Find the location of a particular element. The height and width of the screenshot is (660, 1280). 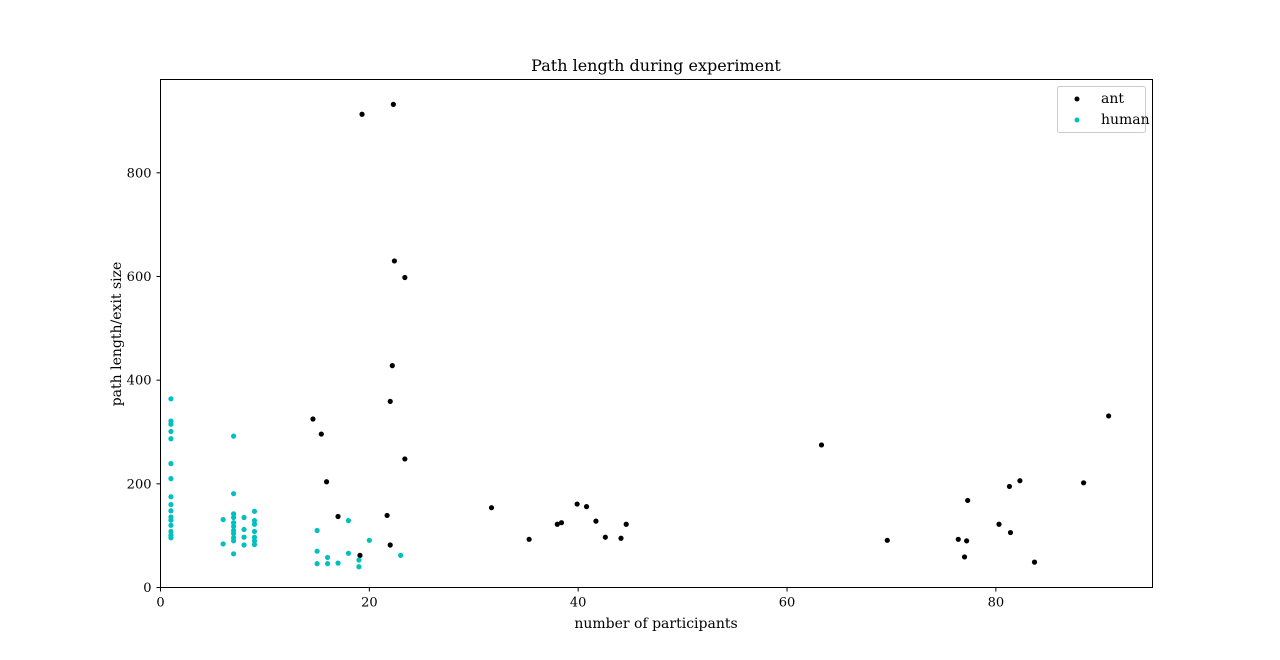

y-axis-label: path length/exit size is located at coordinates (117, 334).